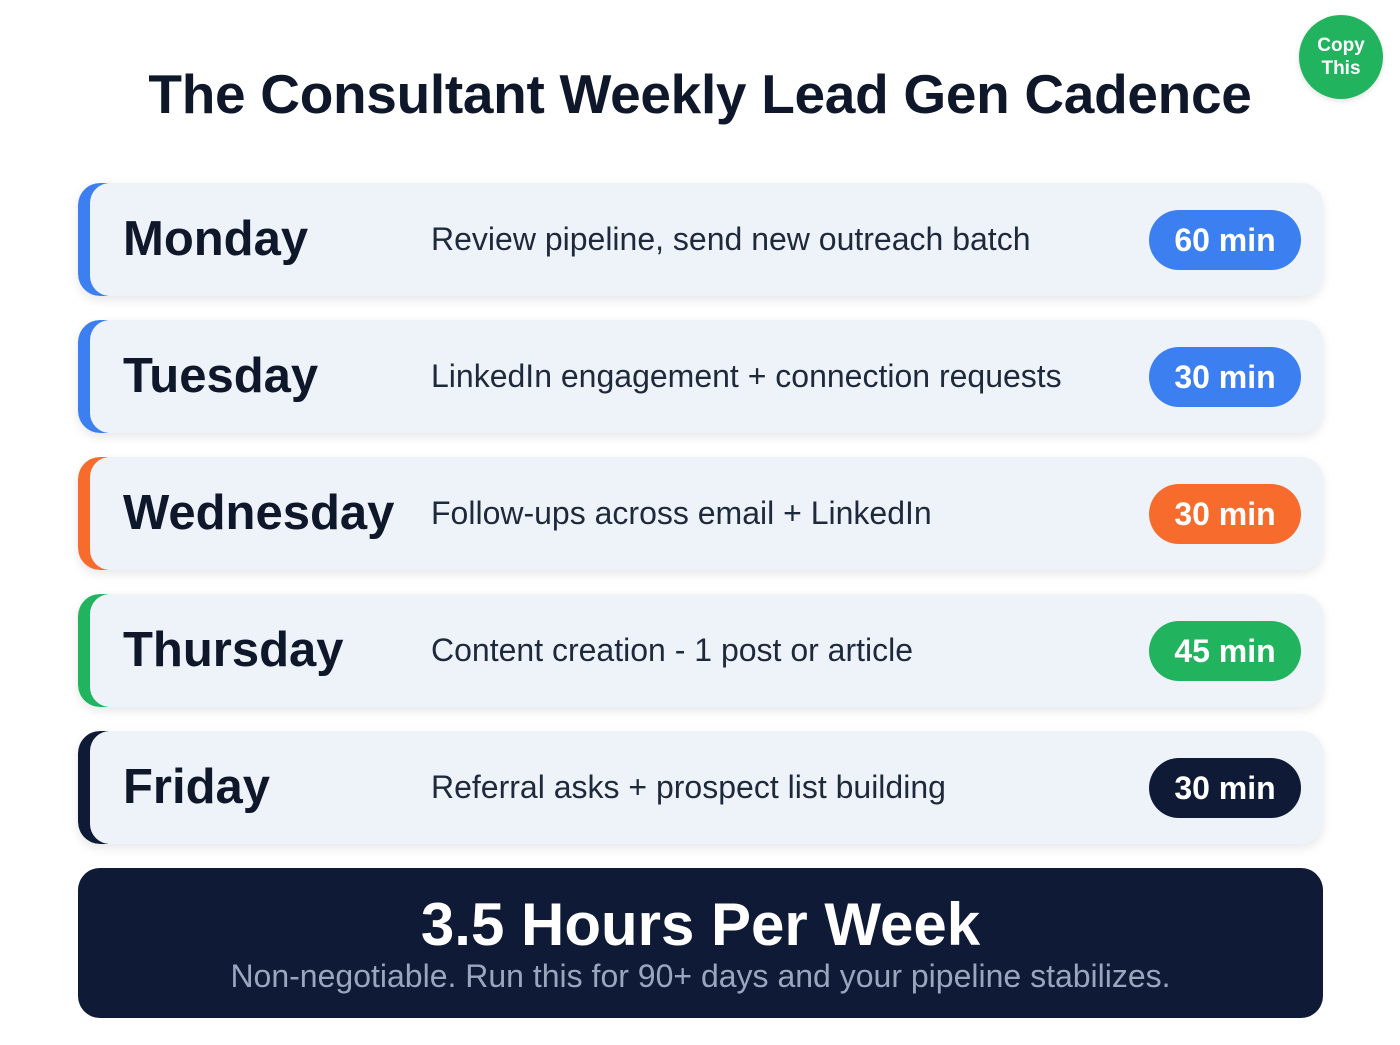 This screenshot has height=1045, width=1400. I want to click on task-description: Follow-ups across email + LinkedIn, so click(681, 513).